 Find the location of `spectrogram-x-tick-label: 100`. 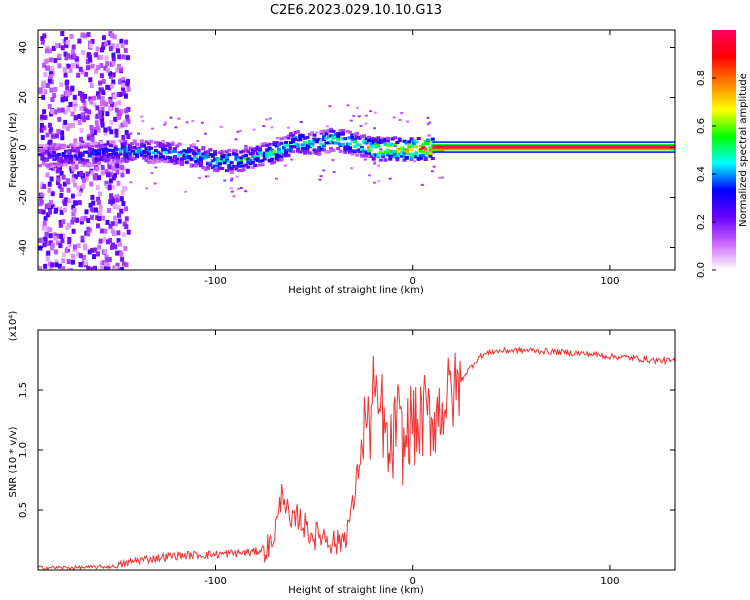

spectrogram-x-tick-label: 100 is located at coordinates (609, 281).